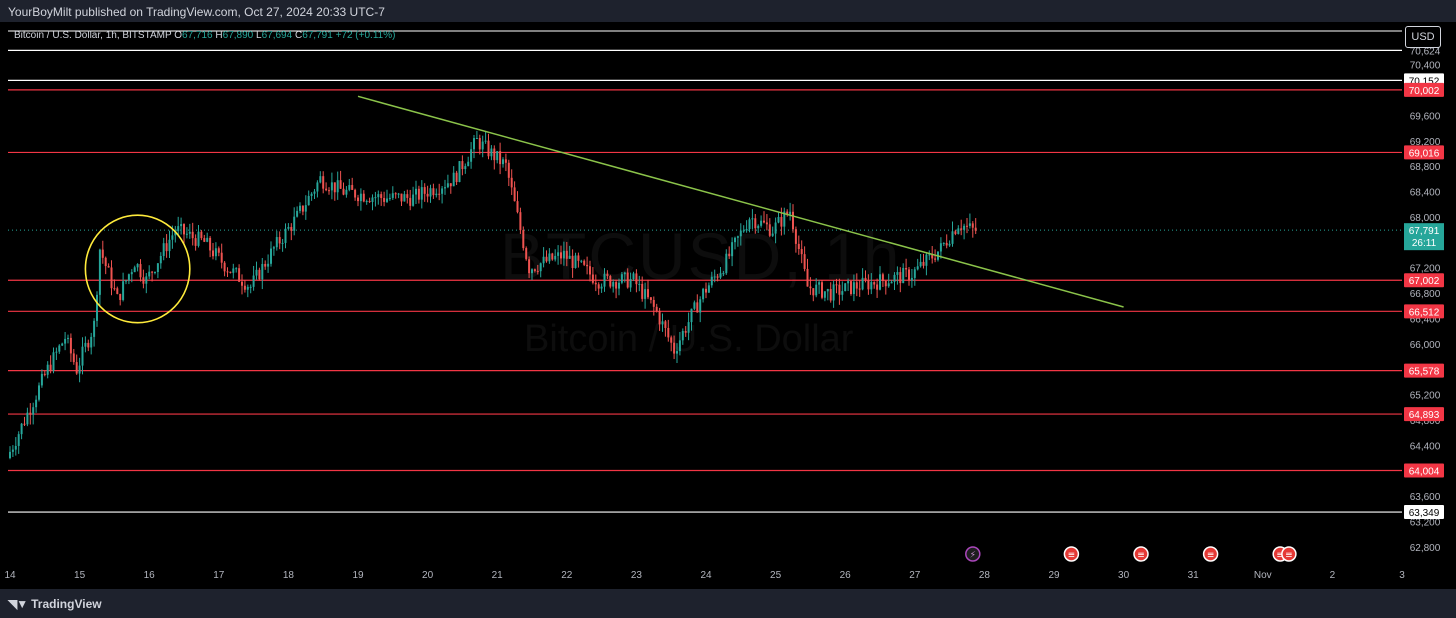 Image resolution: width=1456 pixels, height=618 pixels. I want to click on white-level-tag-bg, so click(1424, 512).